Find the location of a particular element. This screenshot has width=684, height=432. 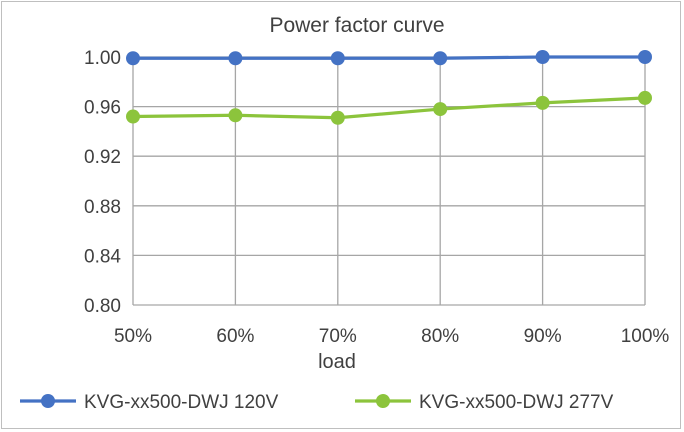

y-tick-label: 0.84 is located at coordinates (102, 256).